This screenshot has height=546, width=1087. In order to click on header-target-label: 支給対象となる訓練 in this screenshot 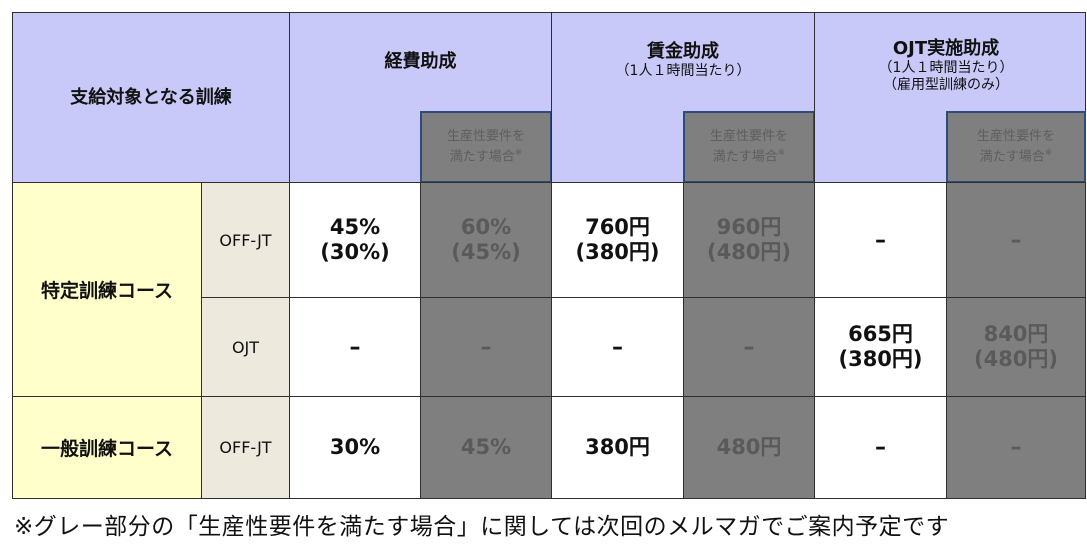, I will do `click(151, 97)`.